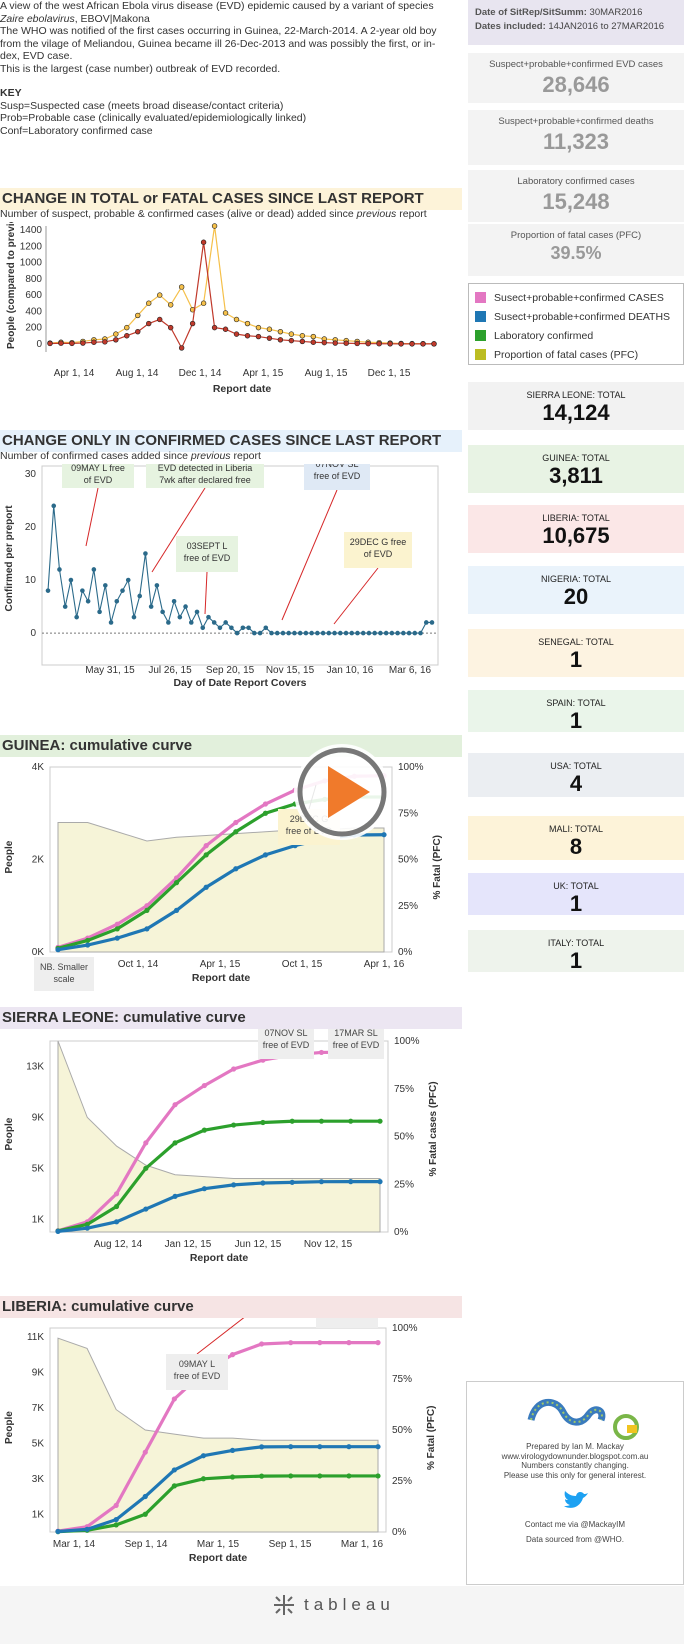 This screenshot has height=1644, width=684. I want to click on kpi-label: Suspect+probable+confirmed deaths, so click(576, 121).